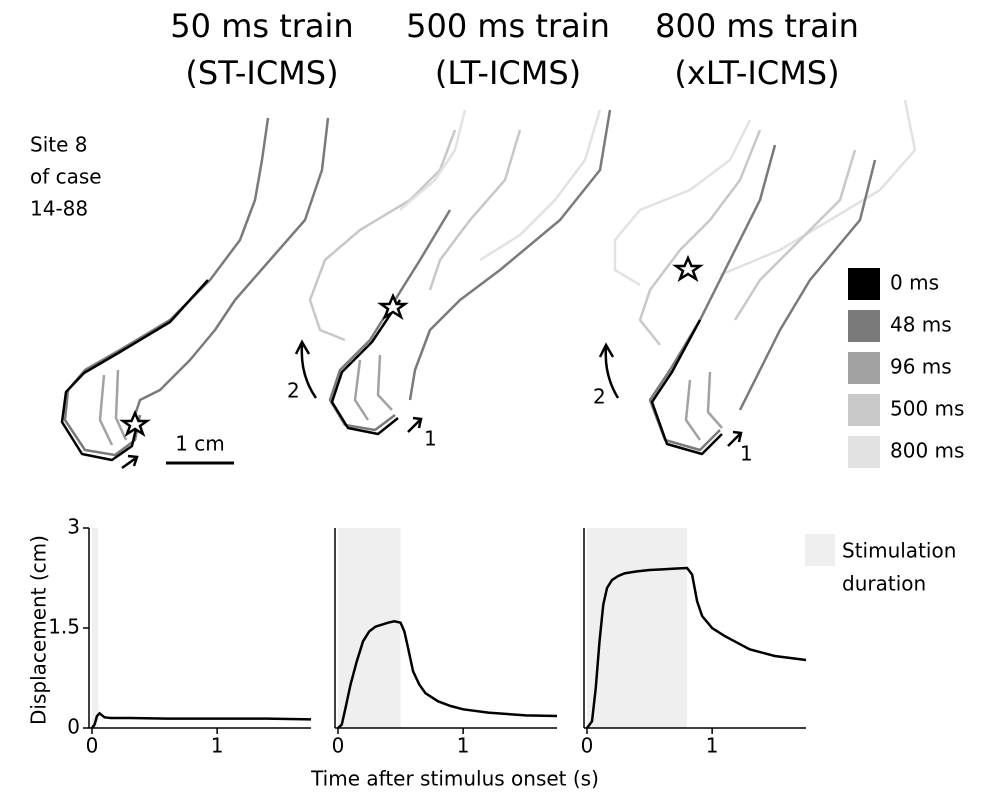 The height and width of the screenshot is (797, 981). Describe the element at coordinates (765, 277) in the screenshot. I see `hand-traces-xlt` at that location.